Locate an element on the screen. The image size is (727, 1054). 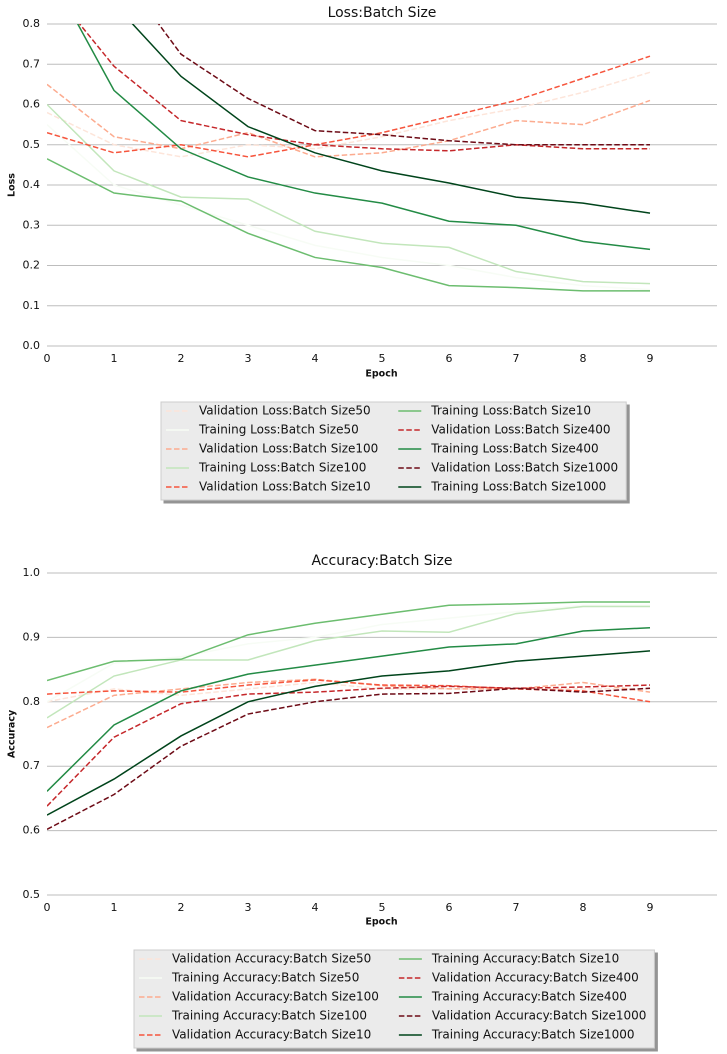
legend-label: Training Loss:Batch Size10 is located at coordinates (510, 411).